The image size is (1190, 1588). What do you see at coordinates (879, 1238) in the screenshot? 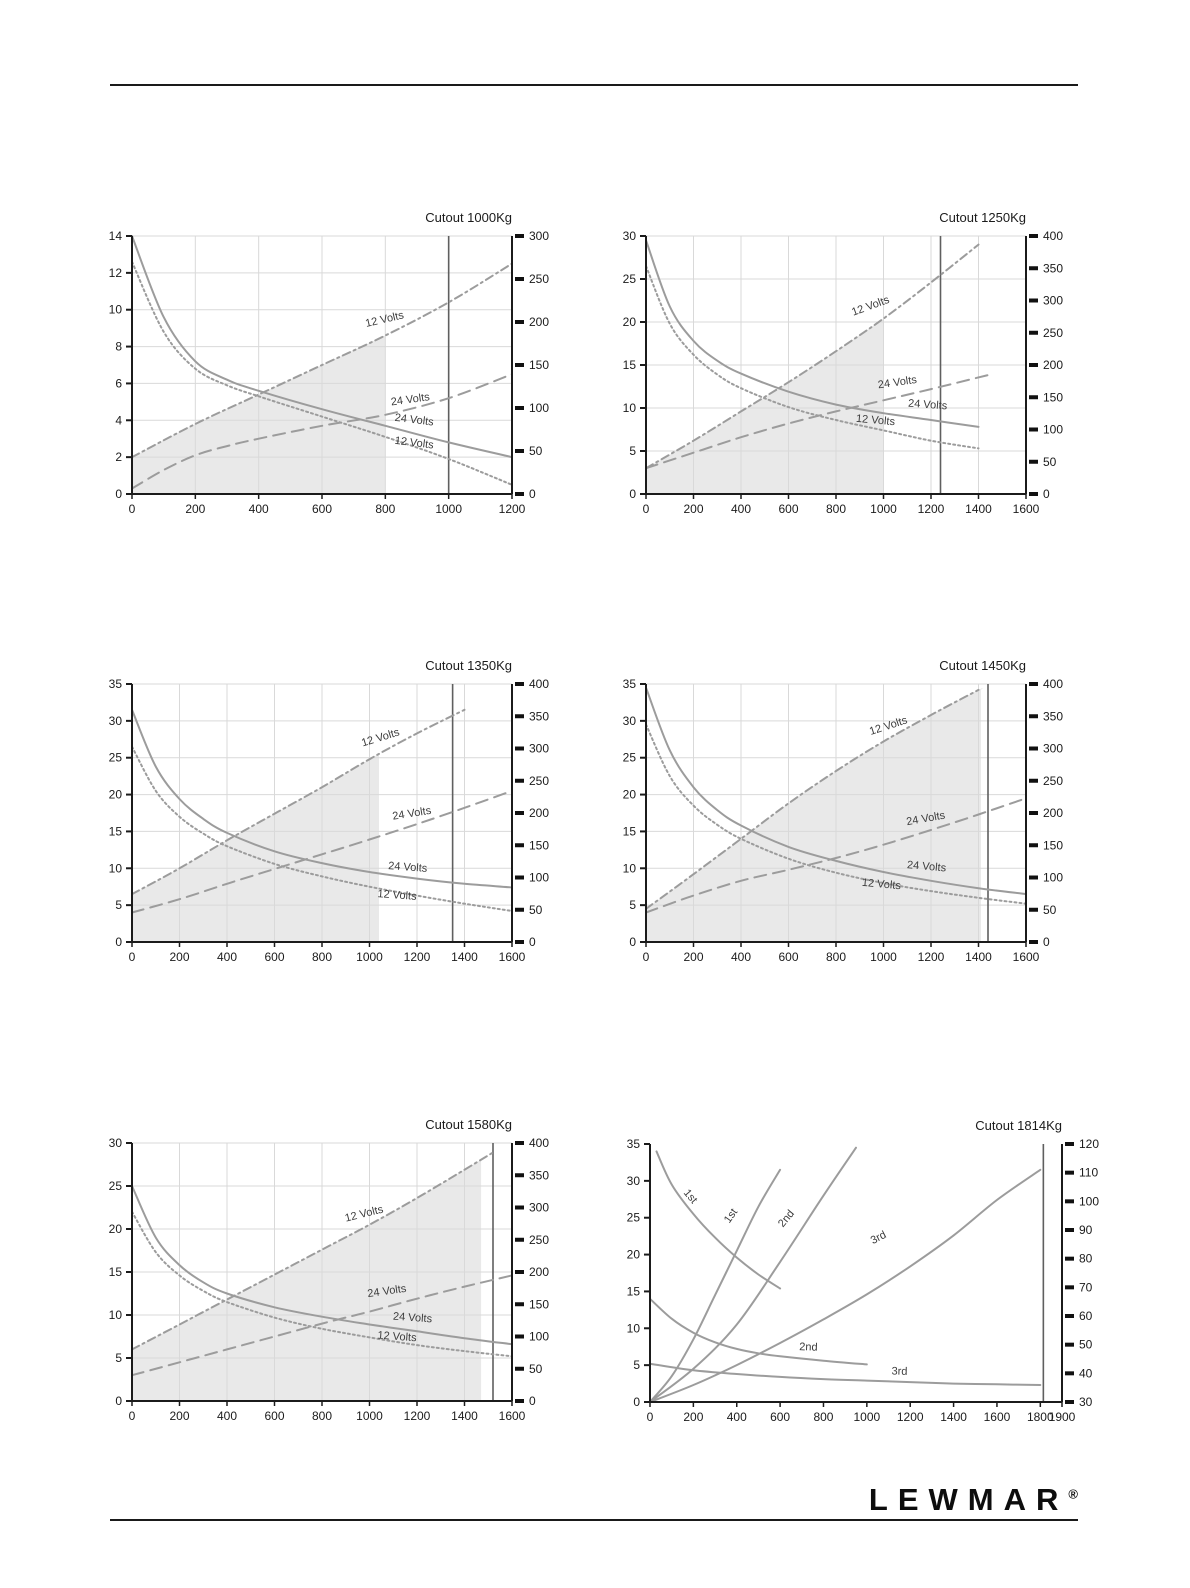
I see `series-label-gear-3-pull: 3rd` at bounding box center [879, 1238].